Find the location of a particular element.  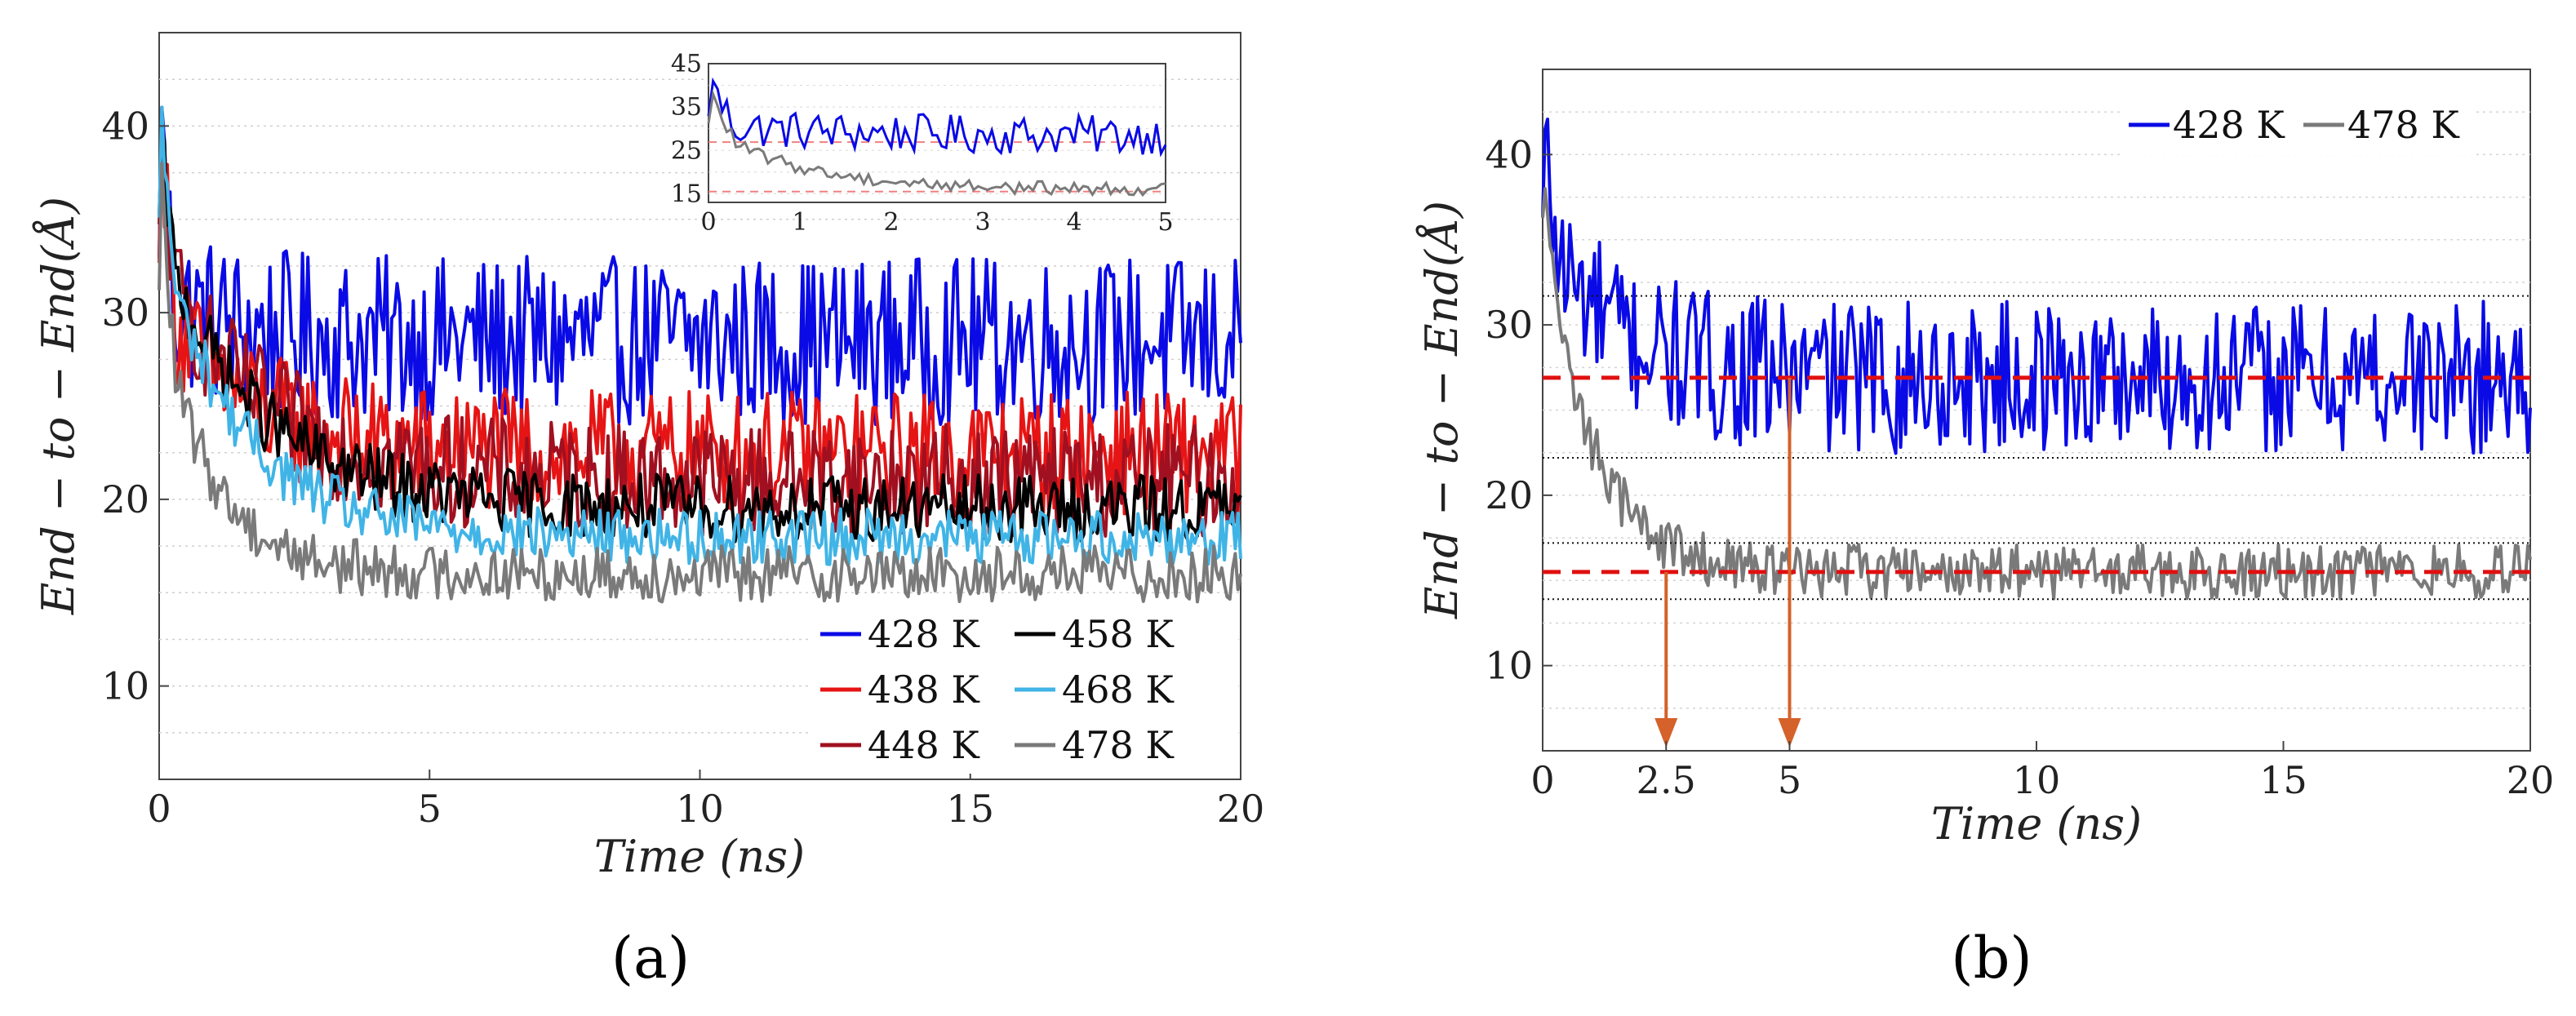

inset-x-tick-label: 3 is located at coordinates (982, 222).